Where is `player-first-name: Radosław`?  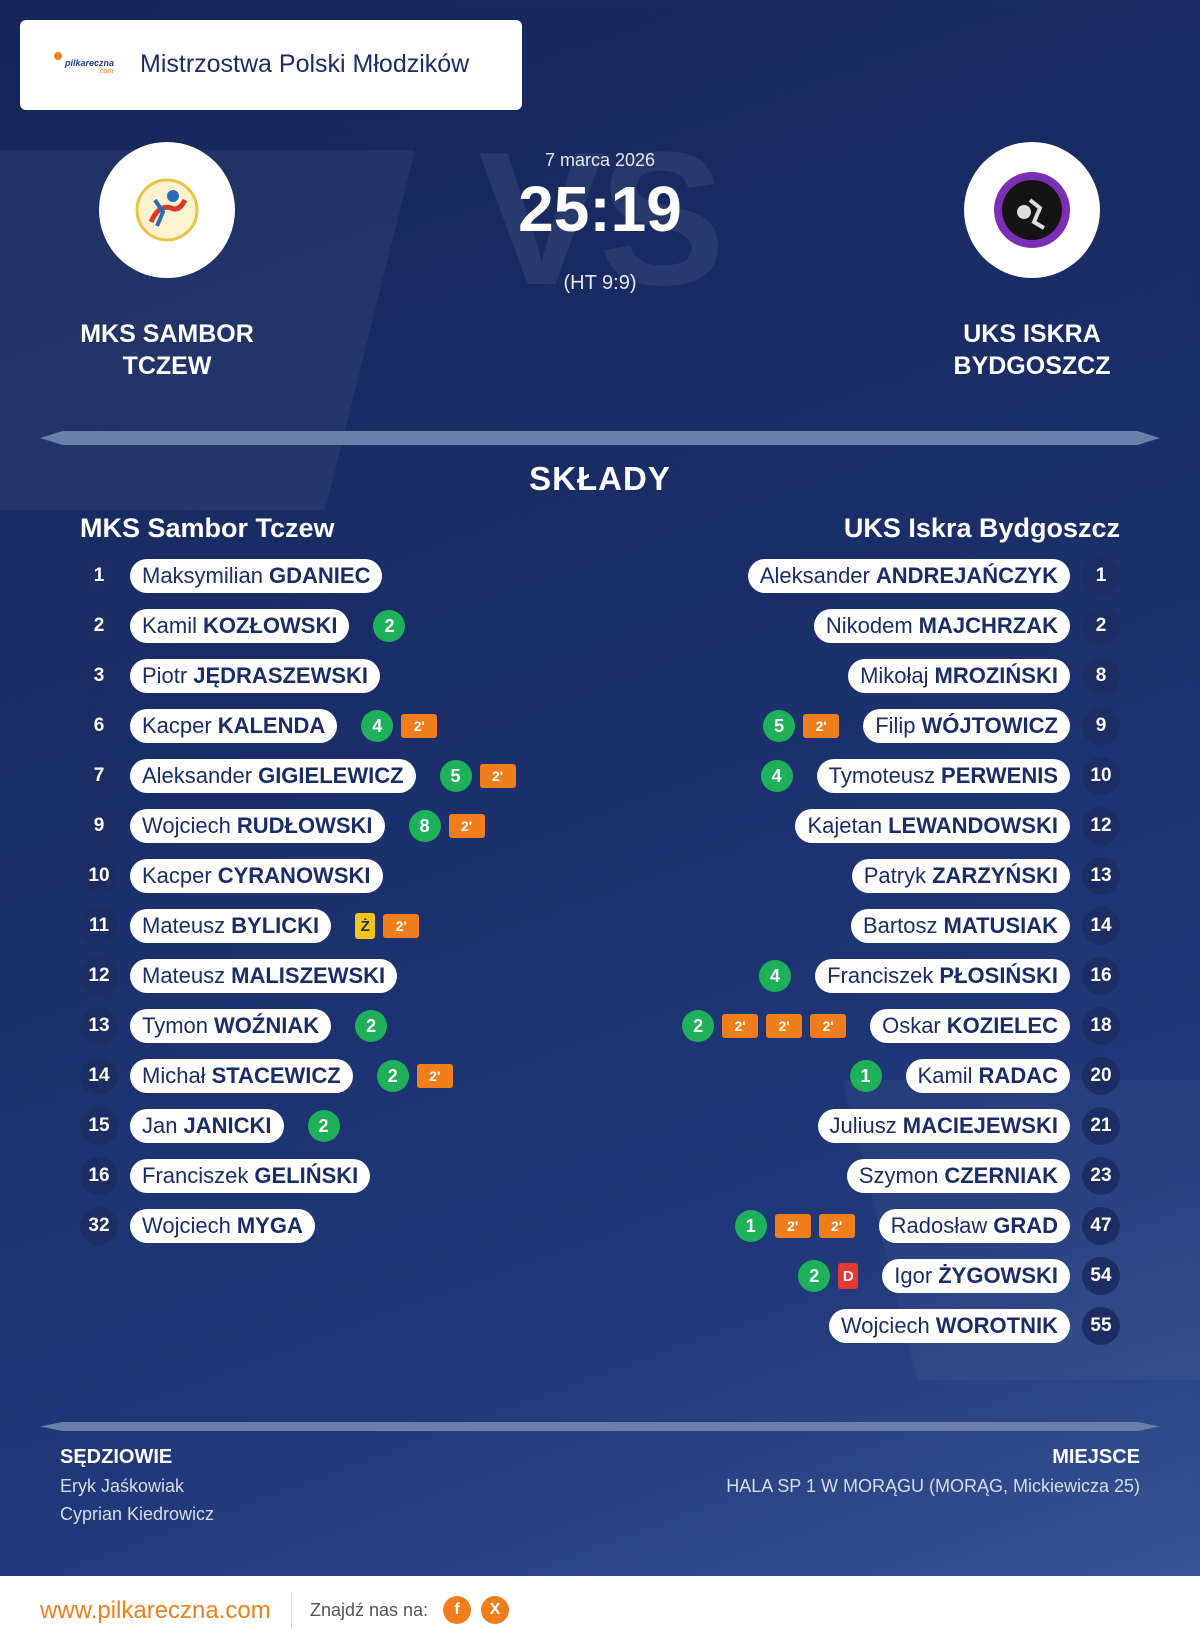 player-first-name: Radosław is located at coordinates (939, 1225).